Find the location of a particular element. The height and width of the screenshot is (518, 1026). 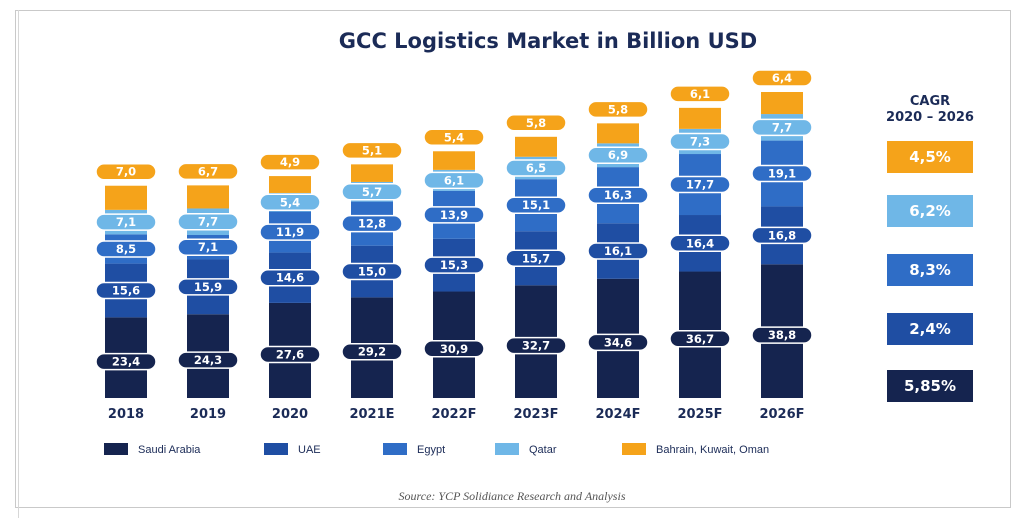

x-tick-label: 2020 is located at coordinates (290, 414).